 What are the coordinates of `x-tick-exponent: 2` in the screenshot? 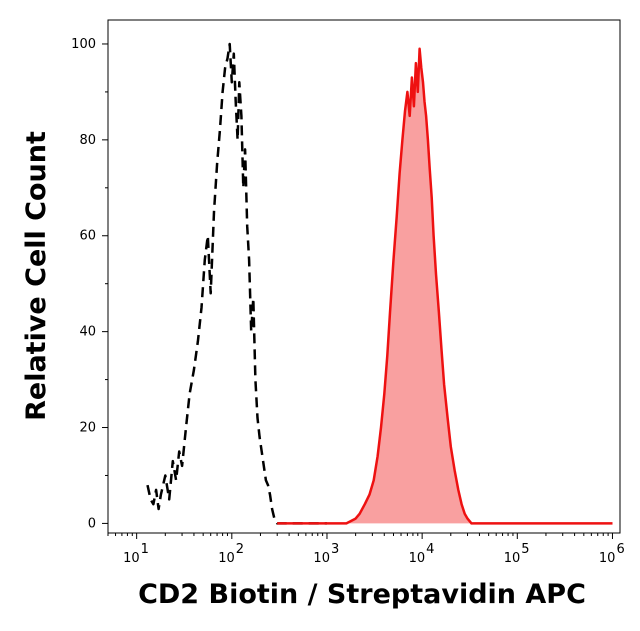 It's located at (240, 549).